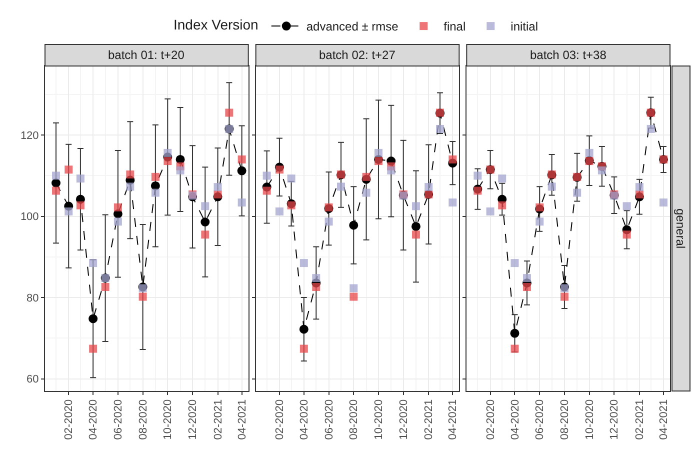  I want to click on legend-label: initial, so click(524, 27).